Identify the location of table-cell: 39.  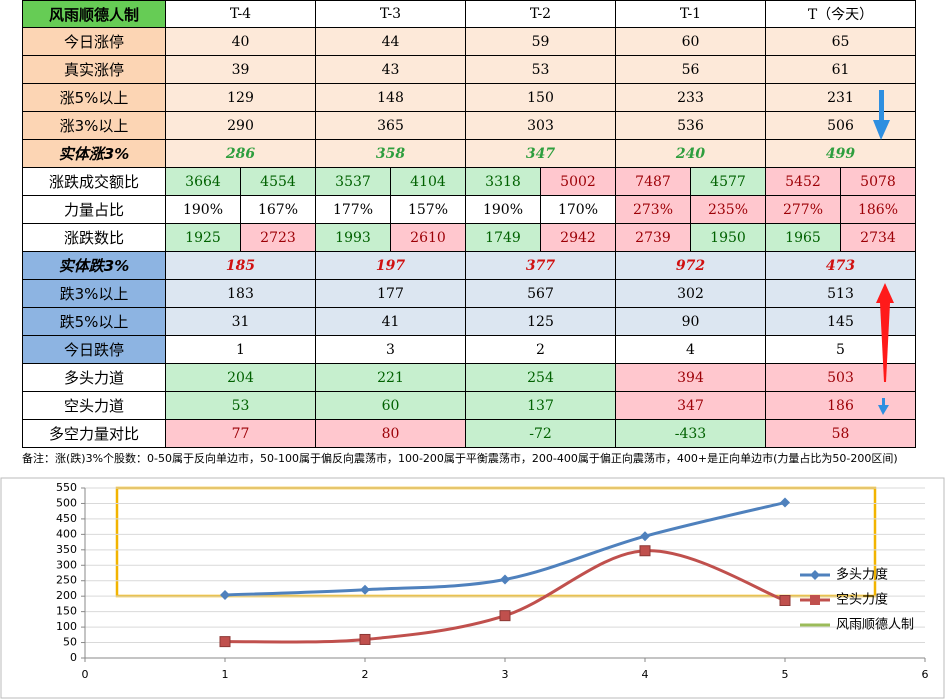
(241, 70).